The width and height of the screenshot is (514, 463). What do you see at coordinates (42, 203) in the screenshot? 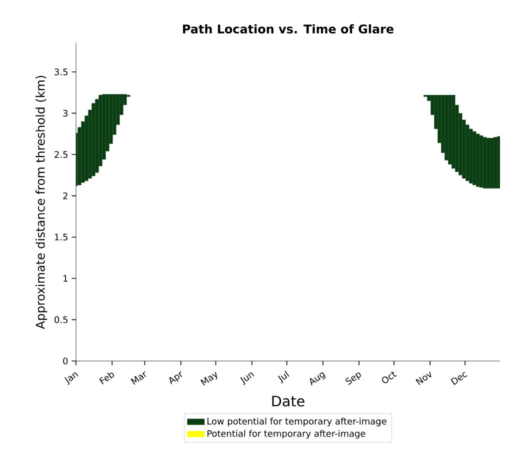
I see `y-axis-title: Approximate distance from threshold (km)` at bounding box center [42, 203].